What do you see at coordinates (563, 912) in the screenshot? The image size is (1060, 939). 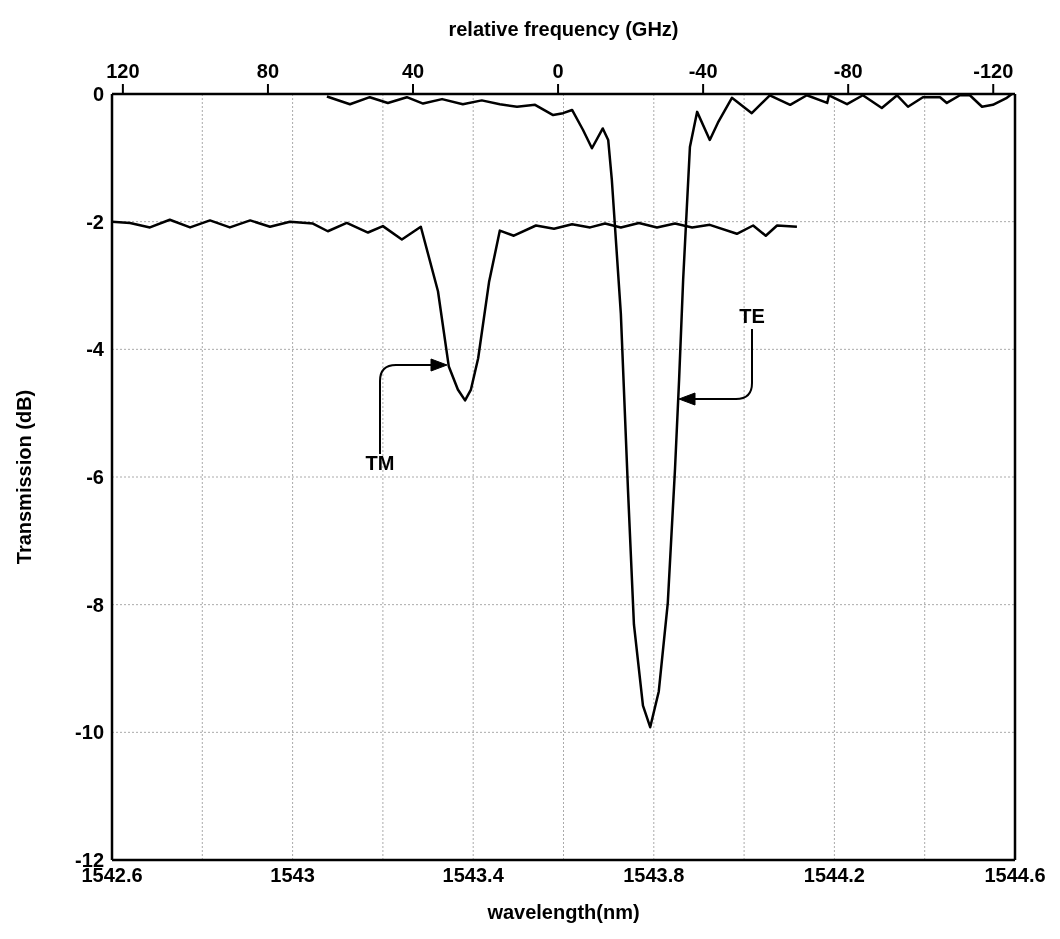 I see `x-axis-title: wavelength(nm)` at bounding box center [563, 912].